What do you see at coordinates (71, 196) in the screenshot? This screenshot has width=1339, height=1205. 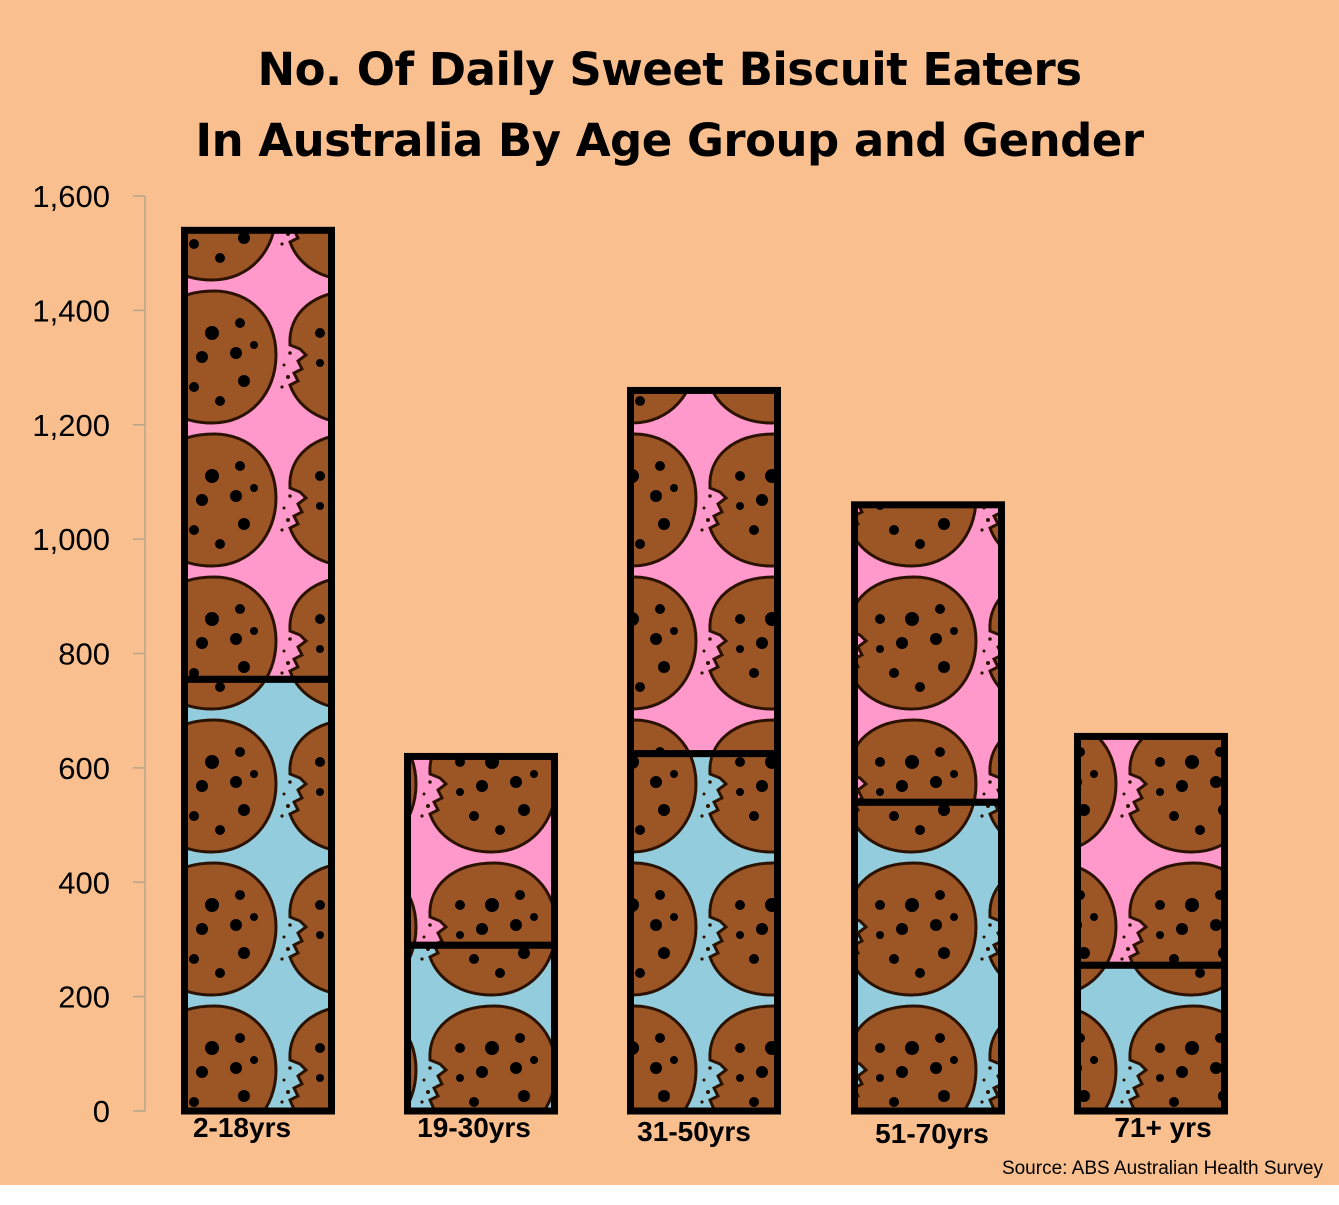 I see `y-tick-label: 1,600` at bounding box center [71, 196].